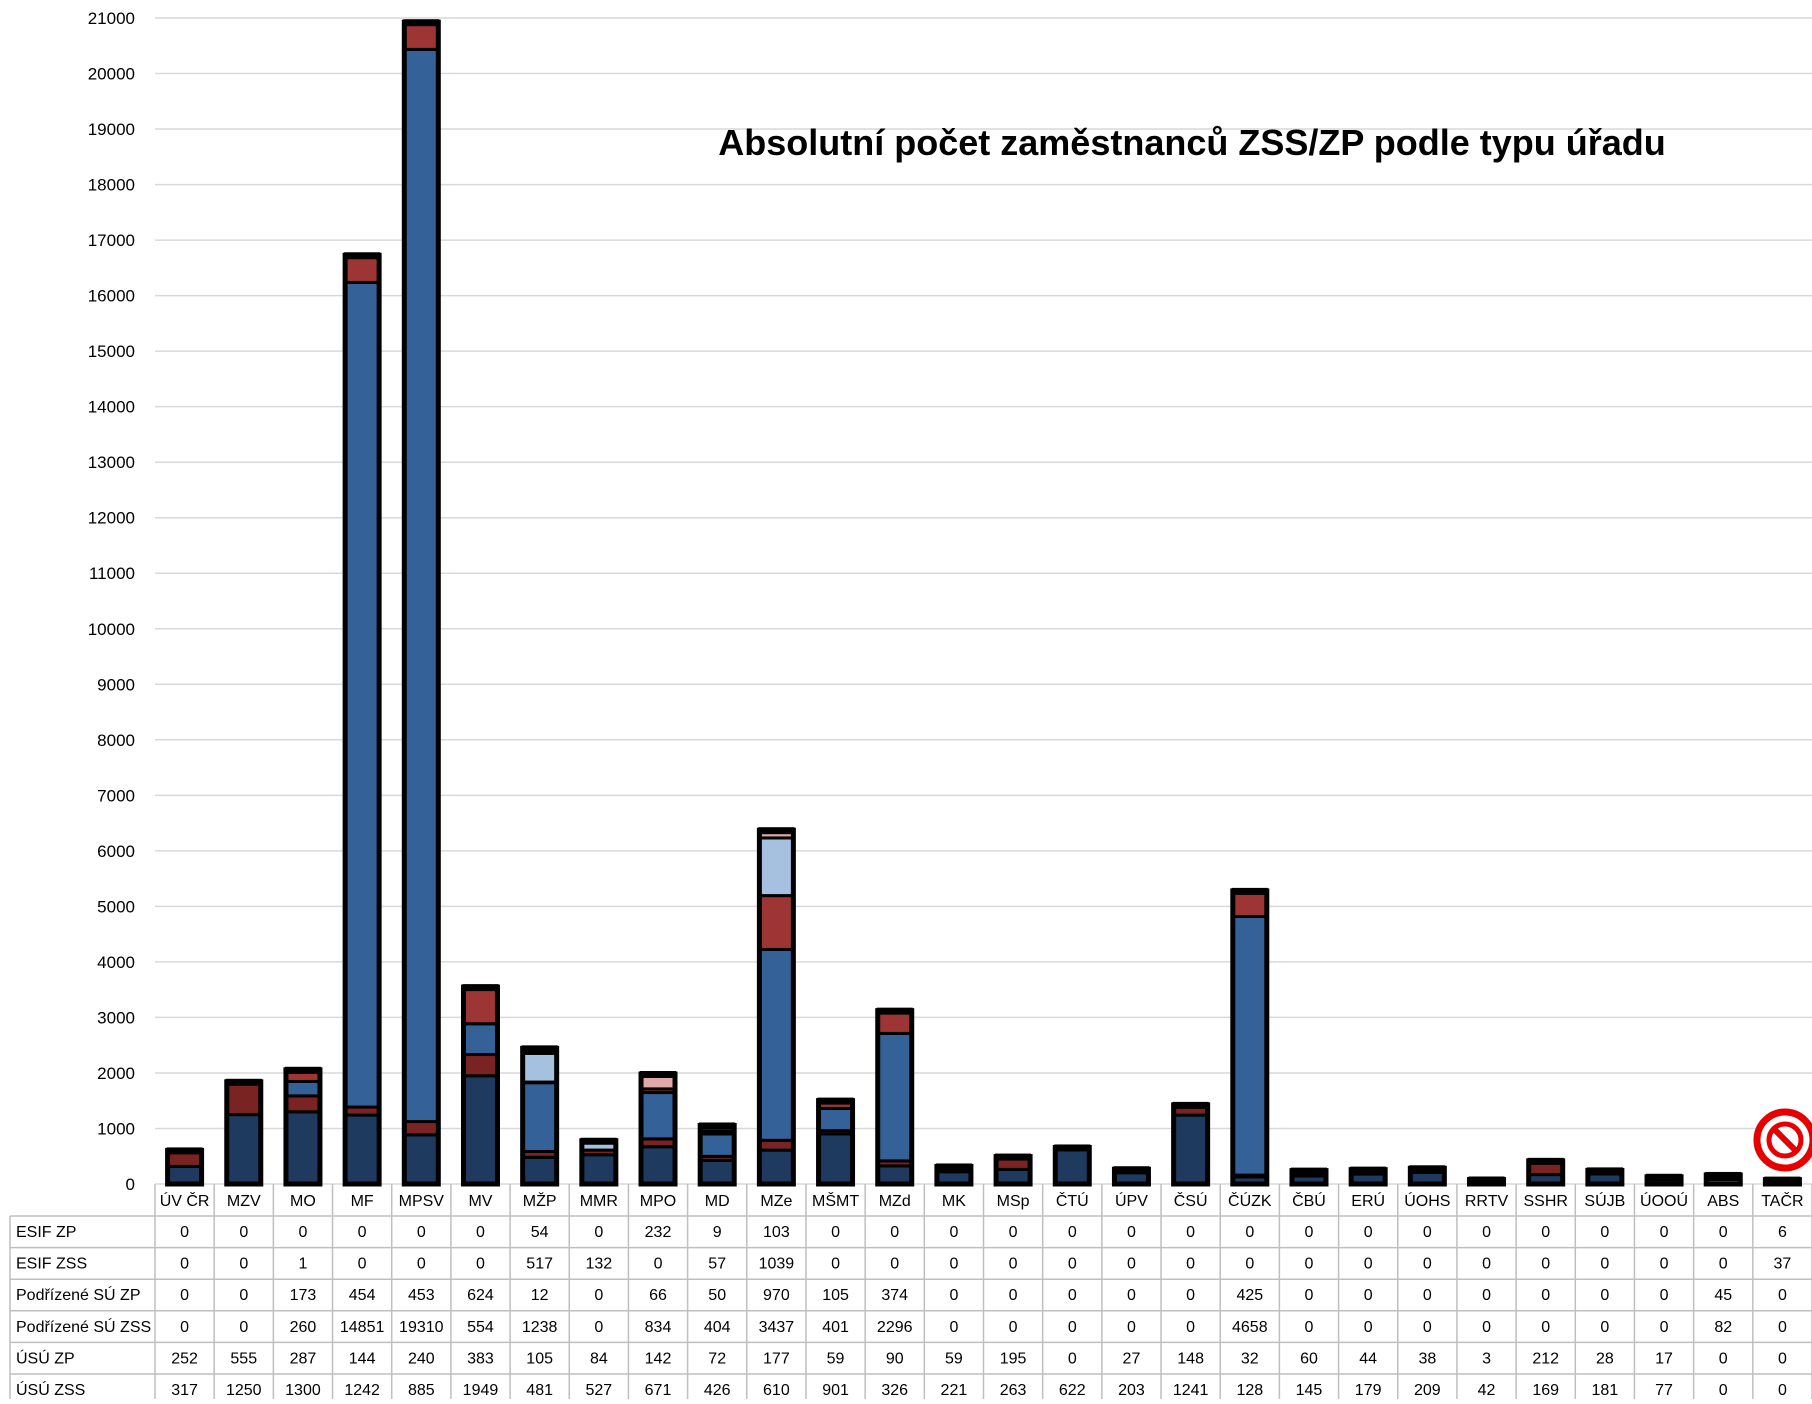 The height and width of the screenshot is (1404, 1812). What do you see at coordinates (835, 1390) in the screenshot?
I see `table-cell: 901` at bounding box center [835, 1390].